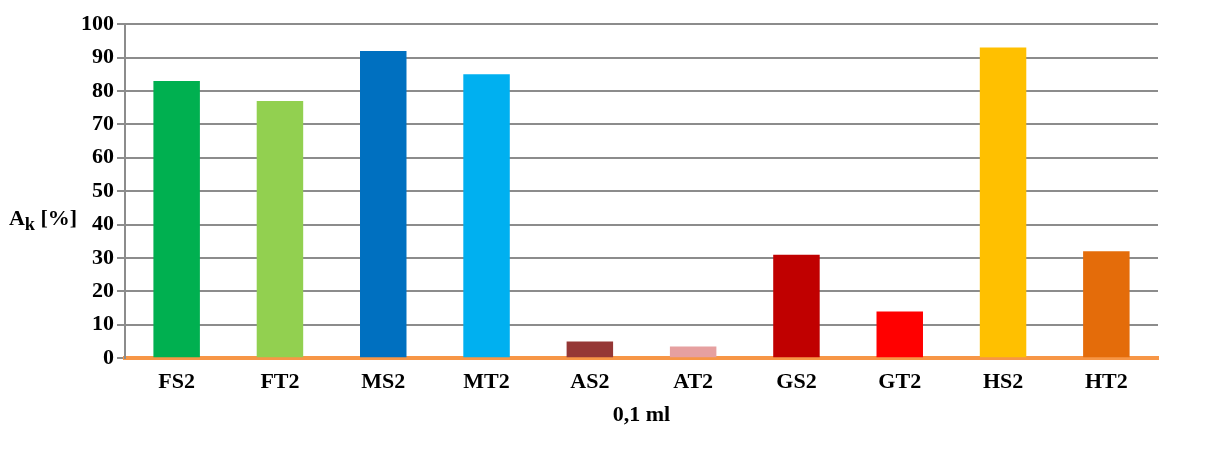 This screenshot has width=1209, height=450. I want to click on y-tick-label: 100, so click(97, 22).